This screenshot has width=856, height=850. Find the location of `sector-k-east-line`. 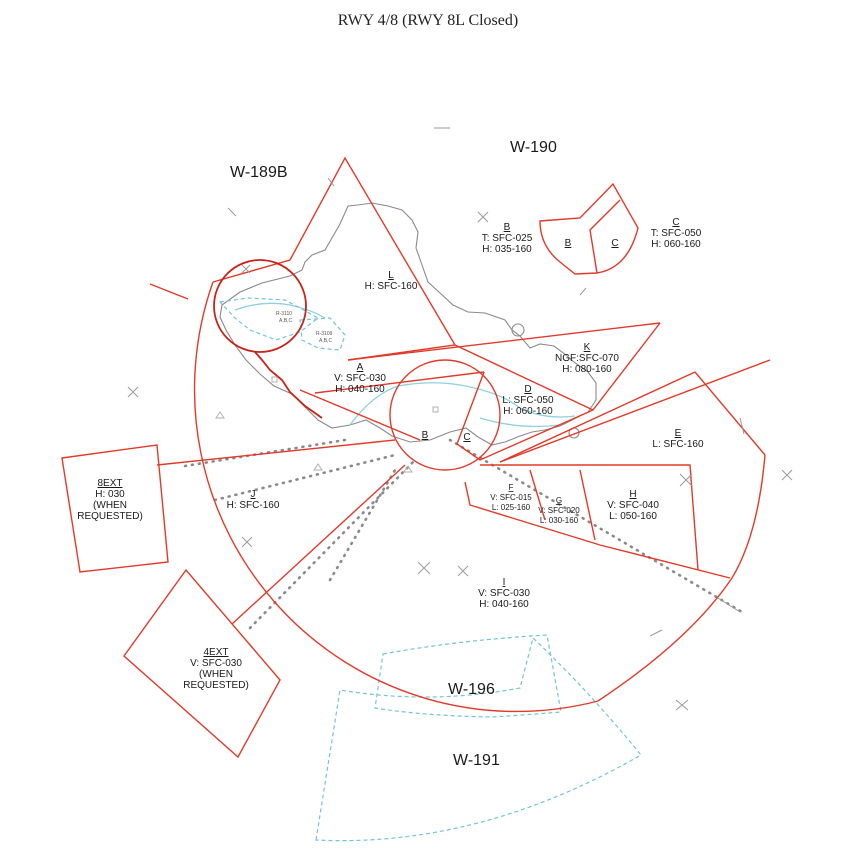

sector-k-east-line is located at coordinates (626, 366).